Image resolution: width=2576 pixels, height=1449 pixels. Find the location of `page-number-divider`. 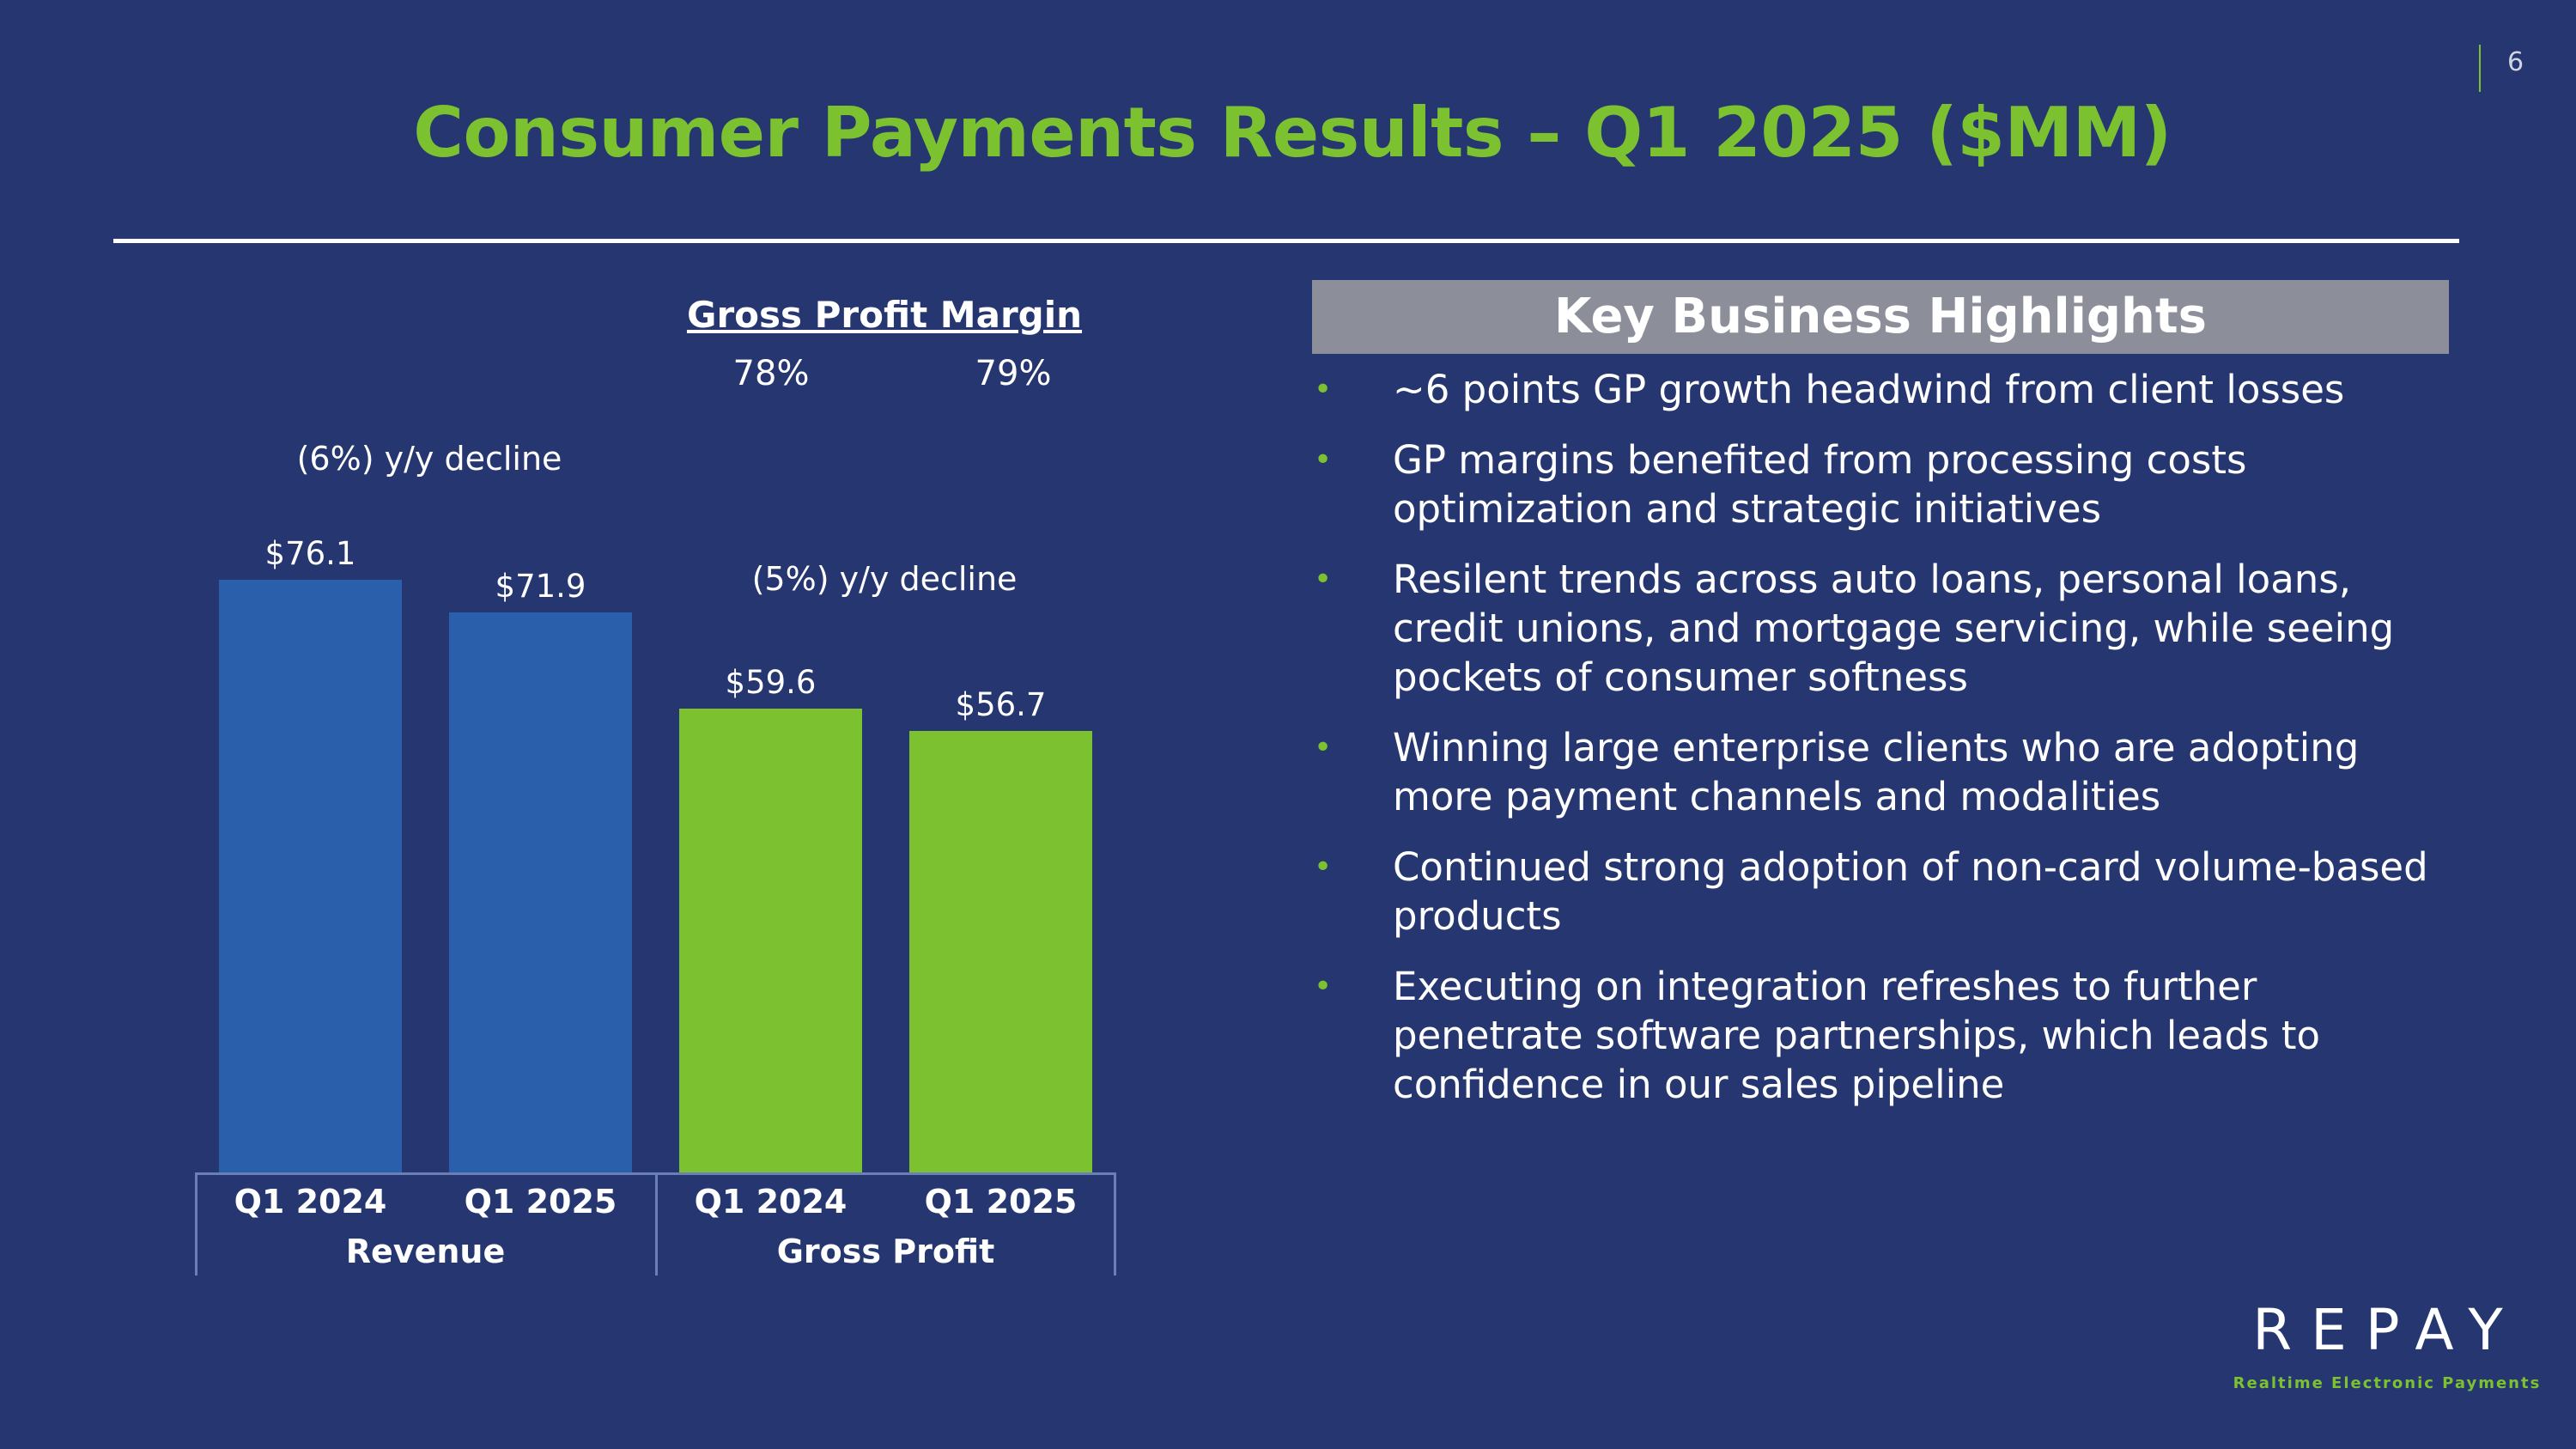

page-number-divider is located at coordinates (2480, 68).